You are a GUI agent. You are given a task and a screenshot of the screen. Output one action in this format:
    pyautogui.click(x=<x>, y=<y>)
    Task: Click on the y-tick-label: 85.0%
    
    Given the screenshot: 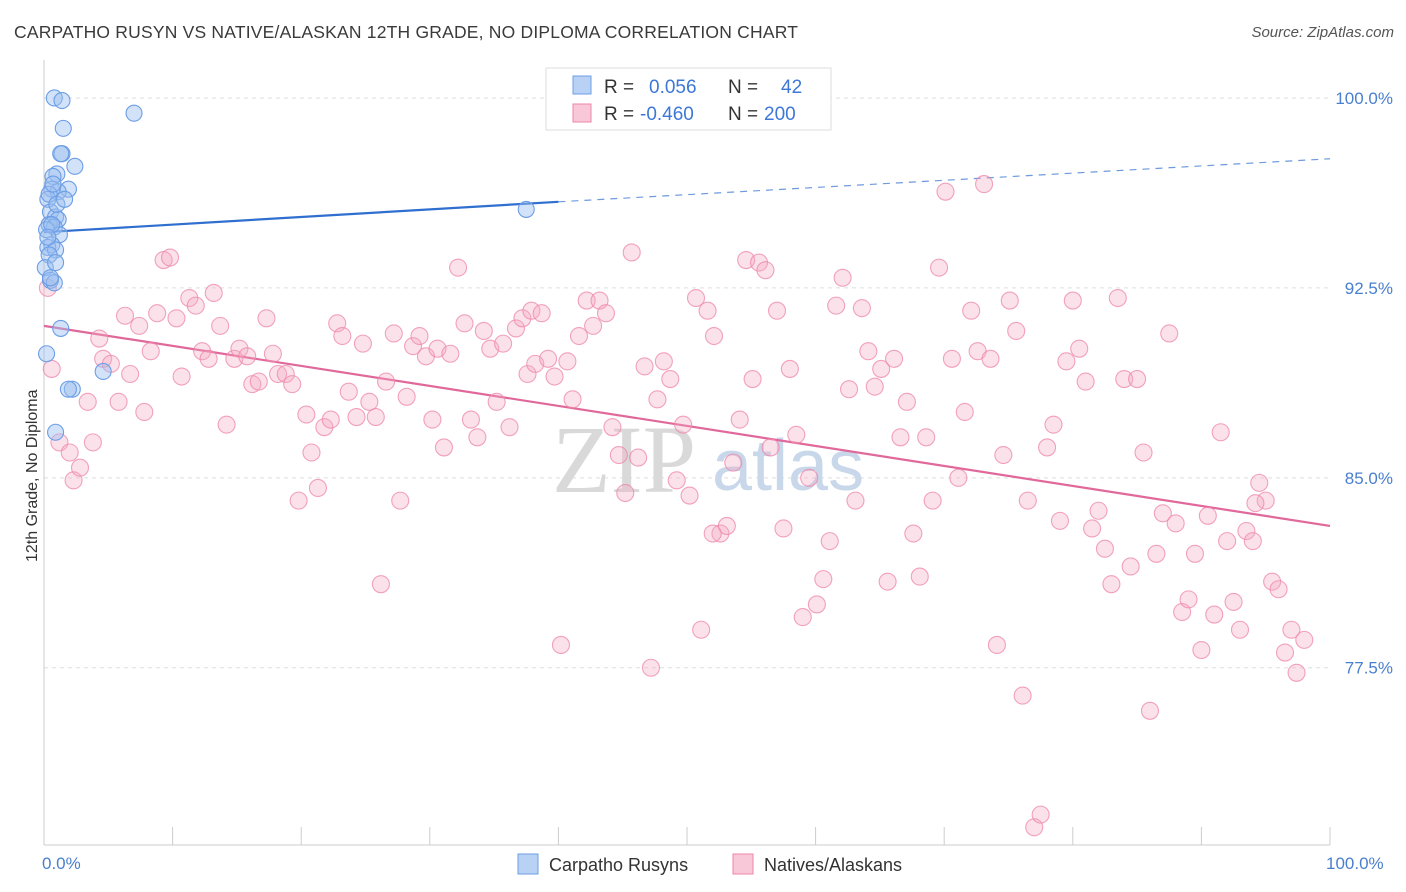 What is the action you would take?
    pyautogui.click(x=1369, y=478)
    